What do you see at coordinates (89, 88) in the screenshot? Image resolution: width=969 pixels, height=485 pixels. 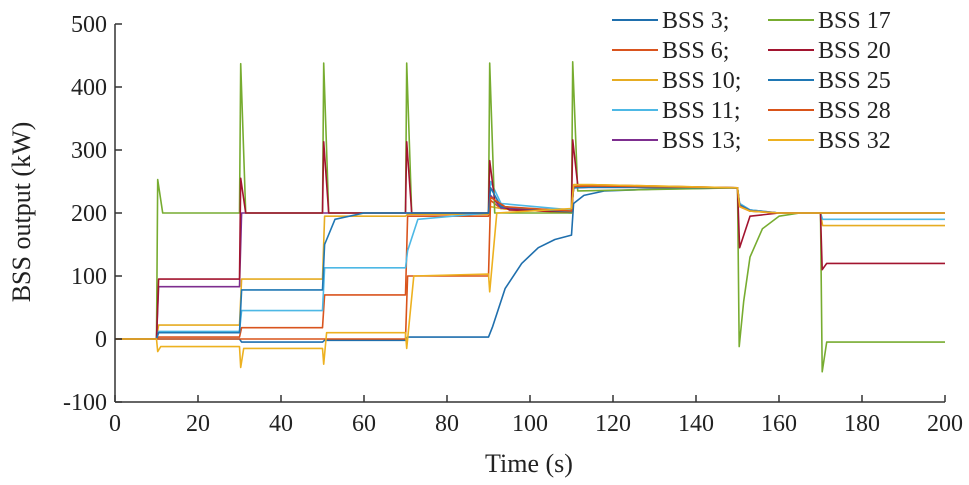 I see `y-tick-label: 400` at bounding box center [89, 88].